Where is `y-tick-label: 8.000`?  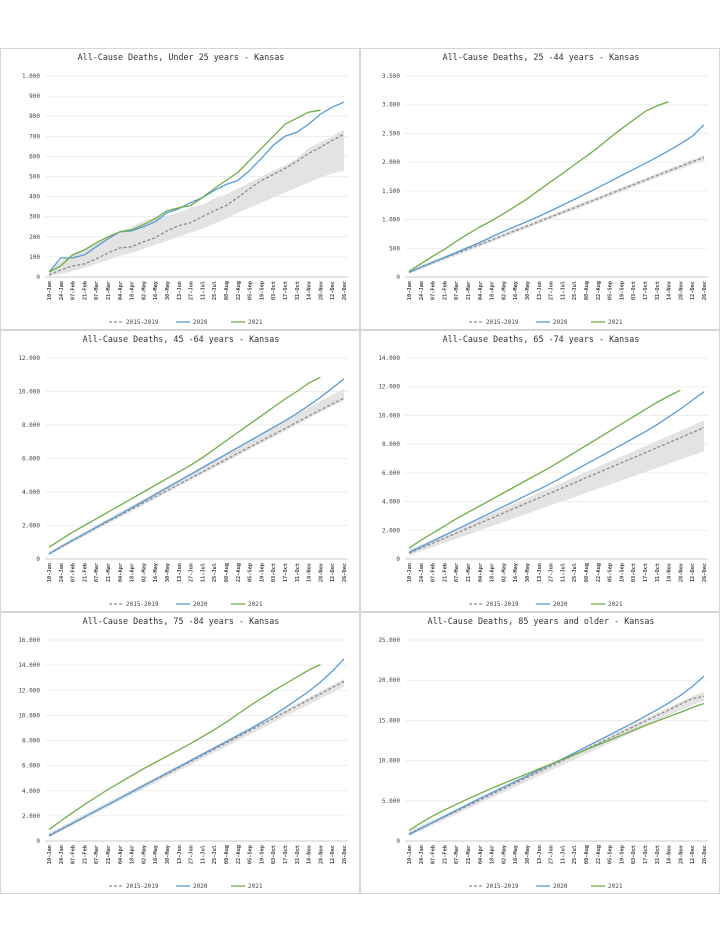 y-tick-label: 8.000 is located at coordinates (31, 741).